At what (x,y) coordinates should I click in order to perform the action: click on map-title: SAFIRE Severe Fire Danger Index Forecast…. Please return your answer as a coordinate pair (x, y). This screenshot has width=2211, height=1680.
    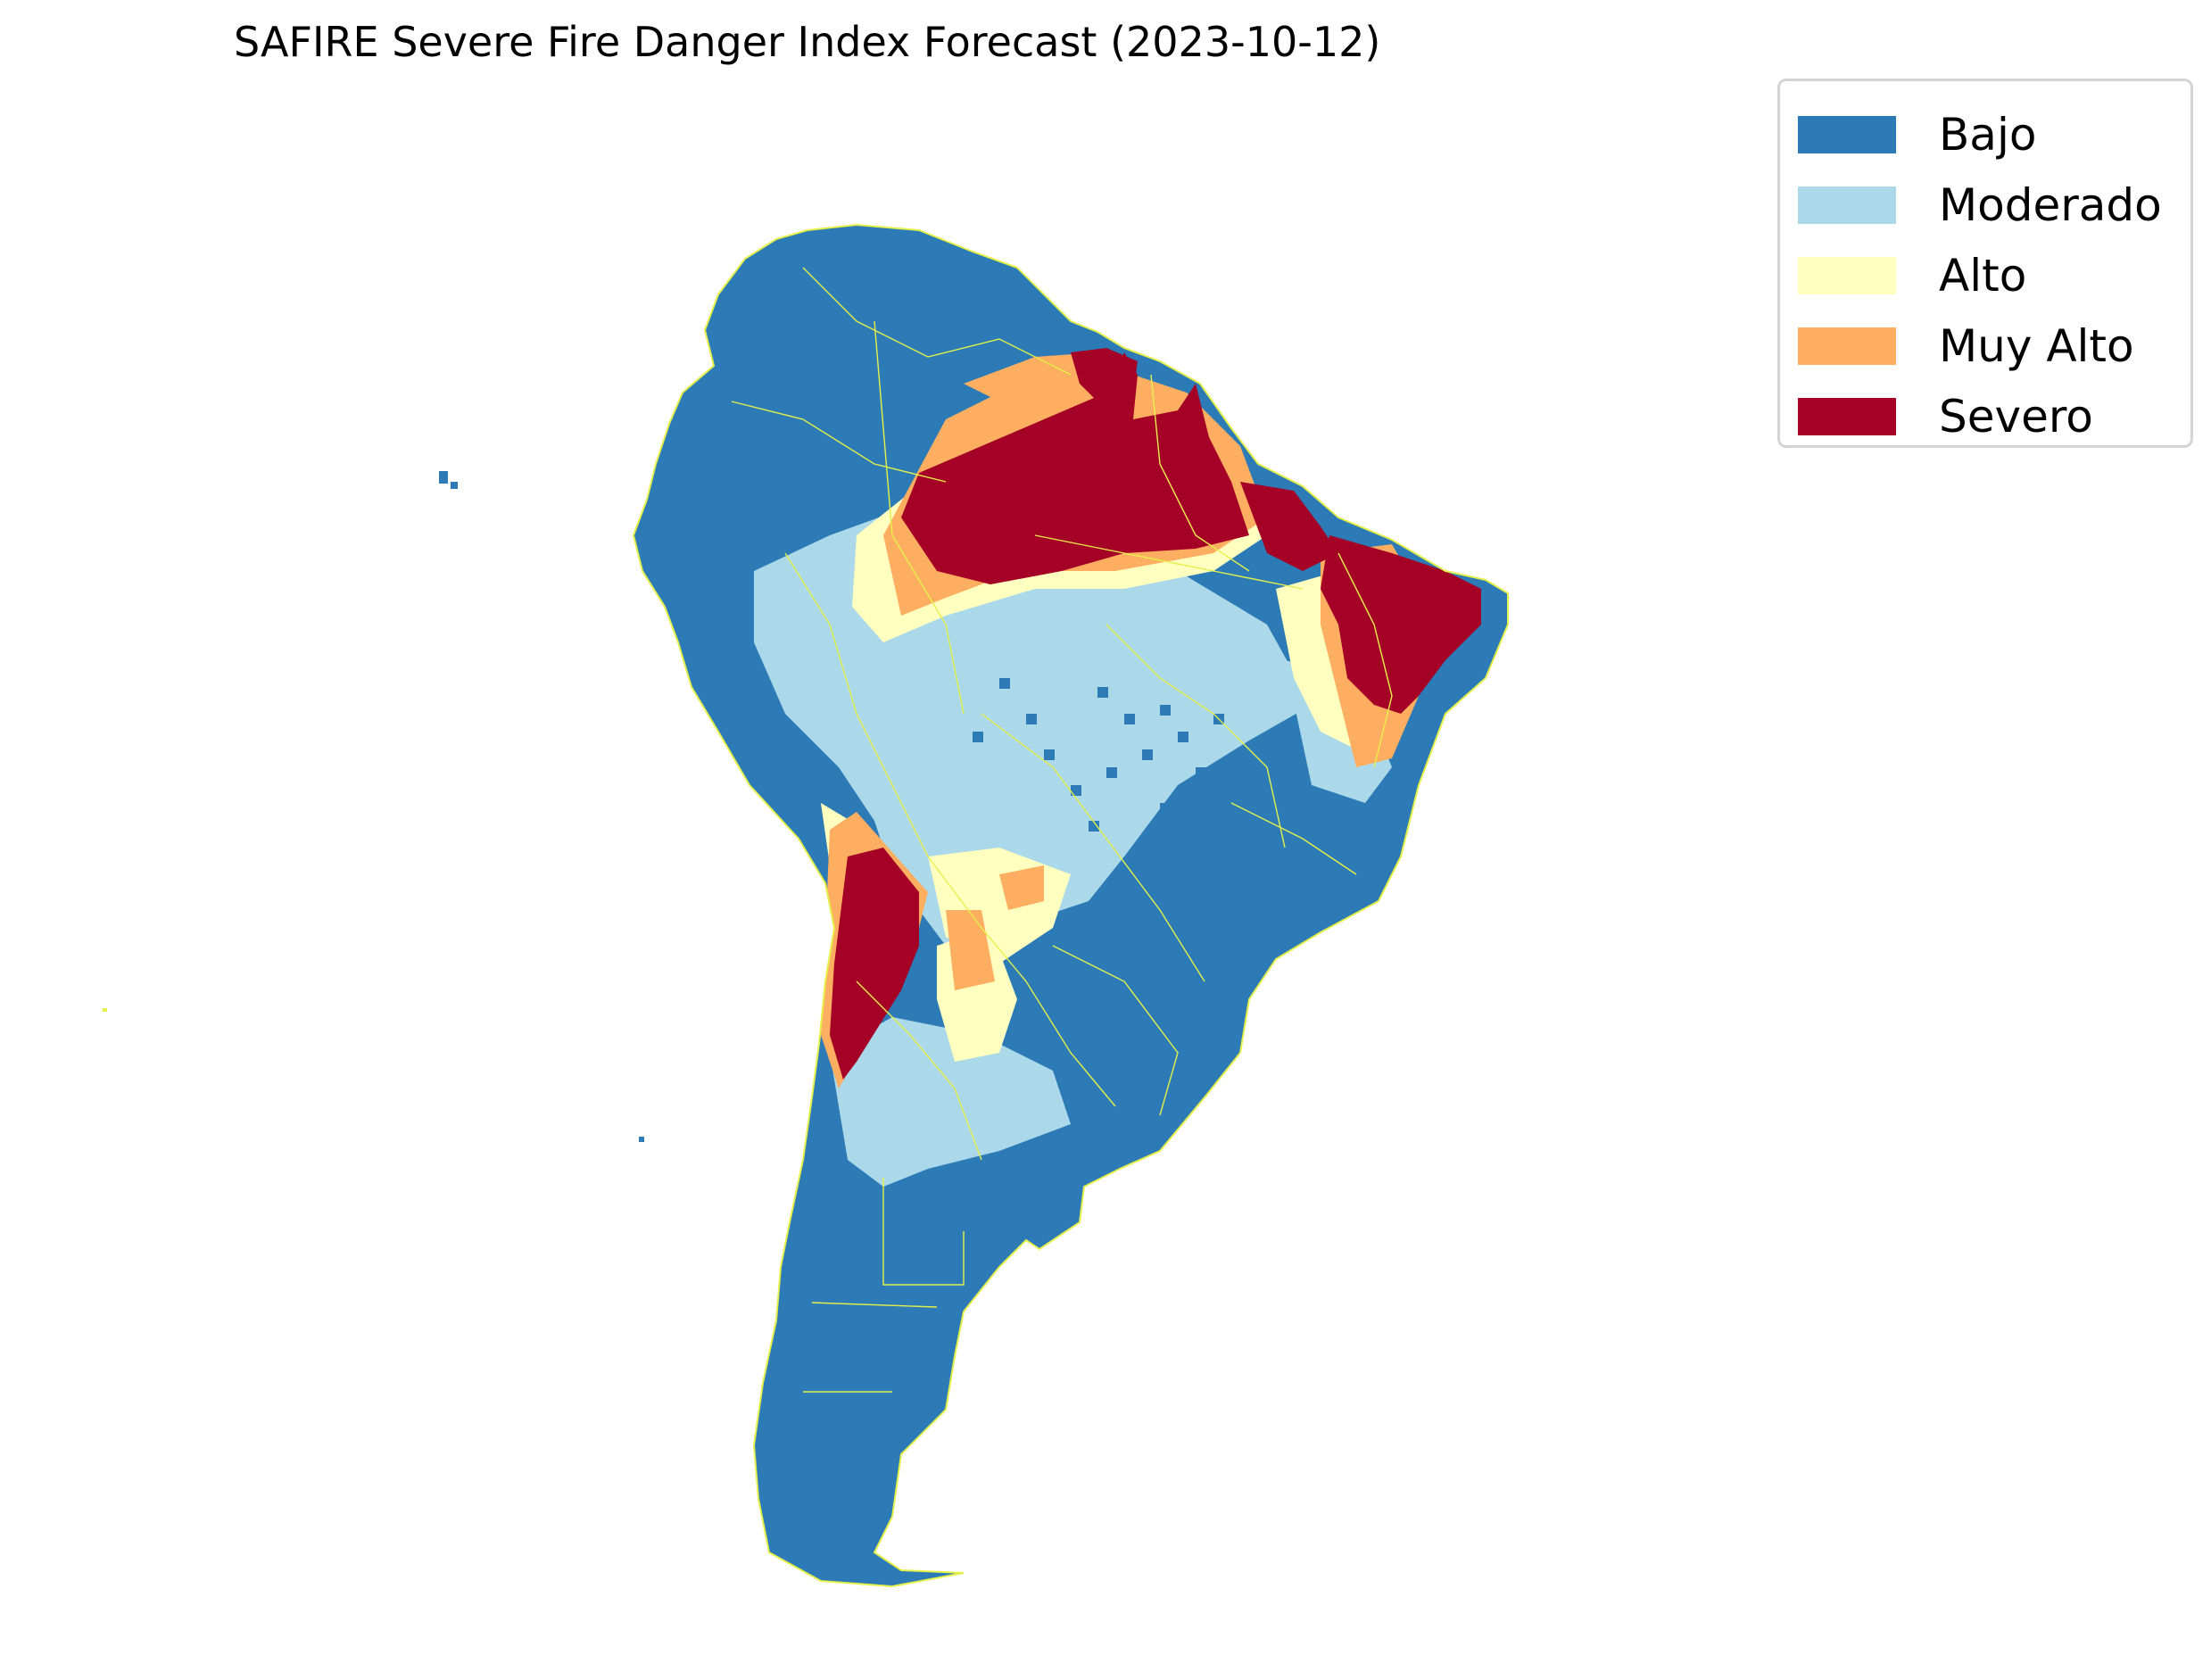
    Looking at the image, I should click on (807, 42).